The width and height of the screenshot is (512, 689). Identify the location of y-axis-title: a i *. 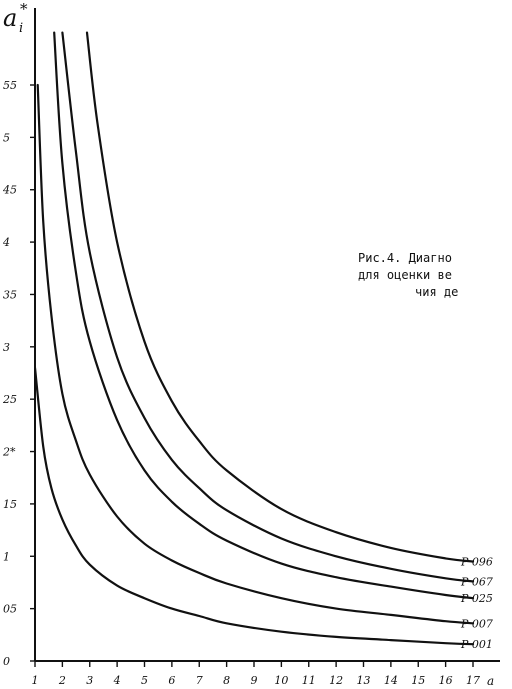
(15, 18).